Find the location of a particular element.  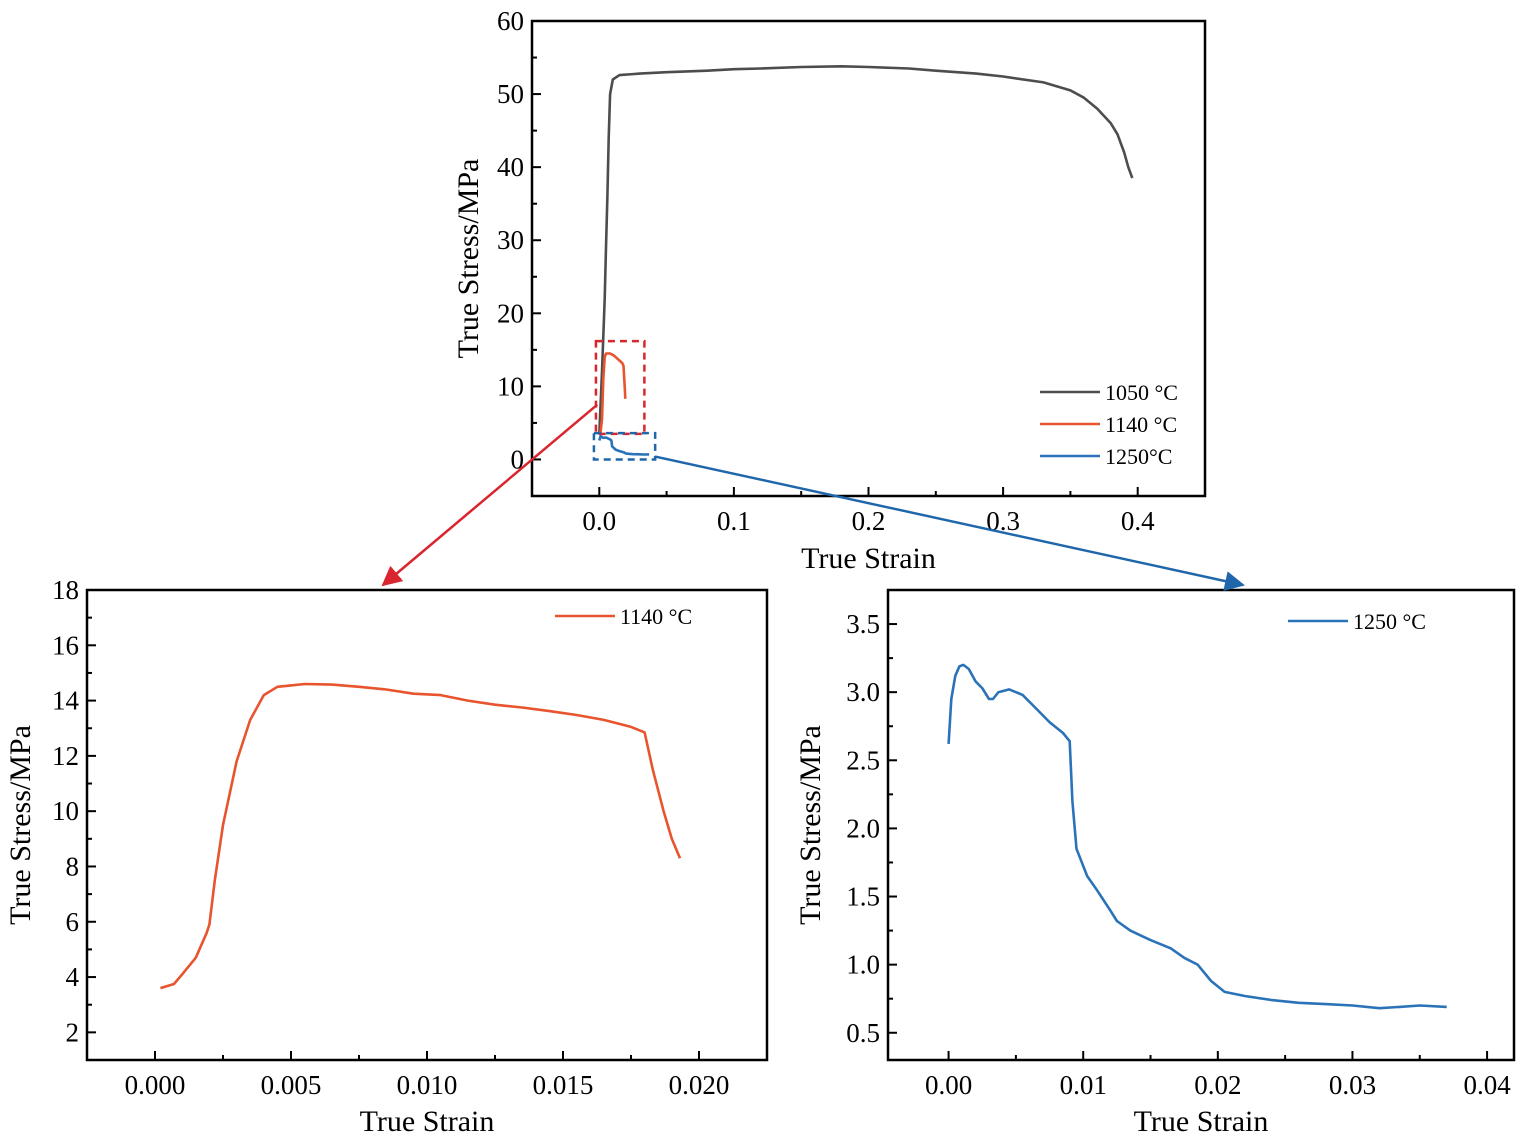

y-tick-label: 4 is located at coordinates (73, 977).